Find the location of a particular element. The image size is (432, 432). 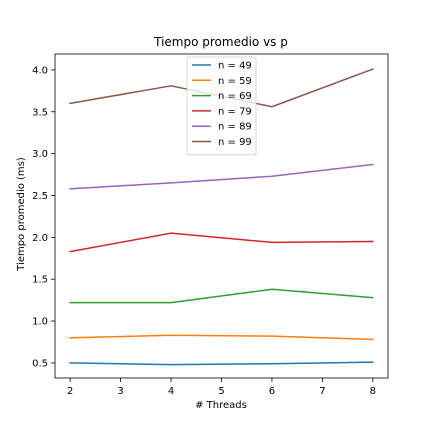

y-tick-label: 3.5 is located at coordinates (40, 112).